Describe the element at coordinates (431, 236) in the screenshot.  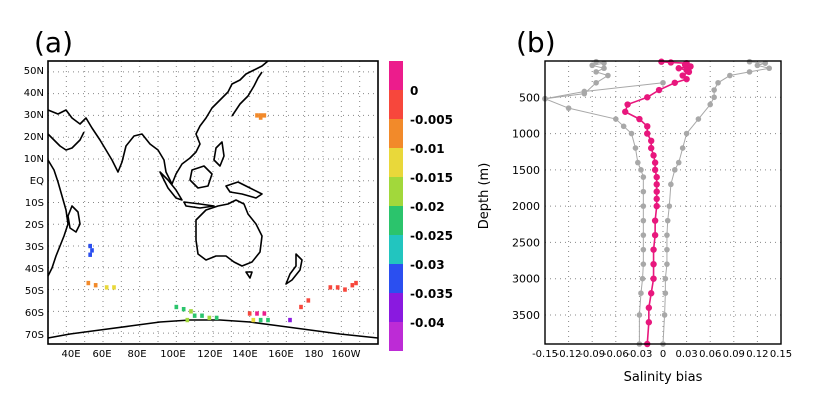
I see `colorbar-label: -0.025` at that location.